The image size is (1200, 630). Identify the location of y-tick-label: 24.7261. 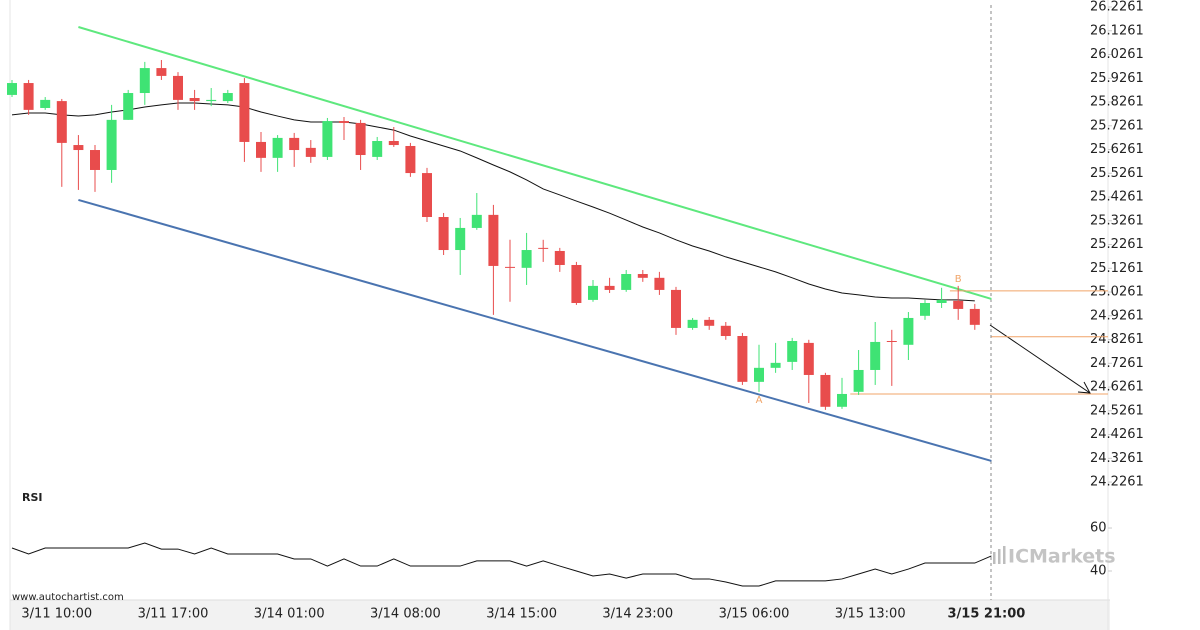
(1117, 363).